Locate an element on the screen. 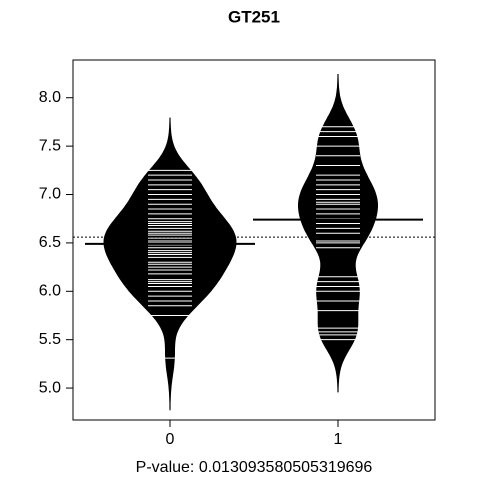 The width and height of the screenshot is (480, 480). y-tick-label: 7.0 is located at coordinates (50, 194).